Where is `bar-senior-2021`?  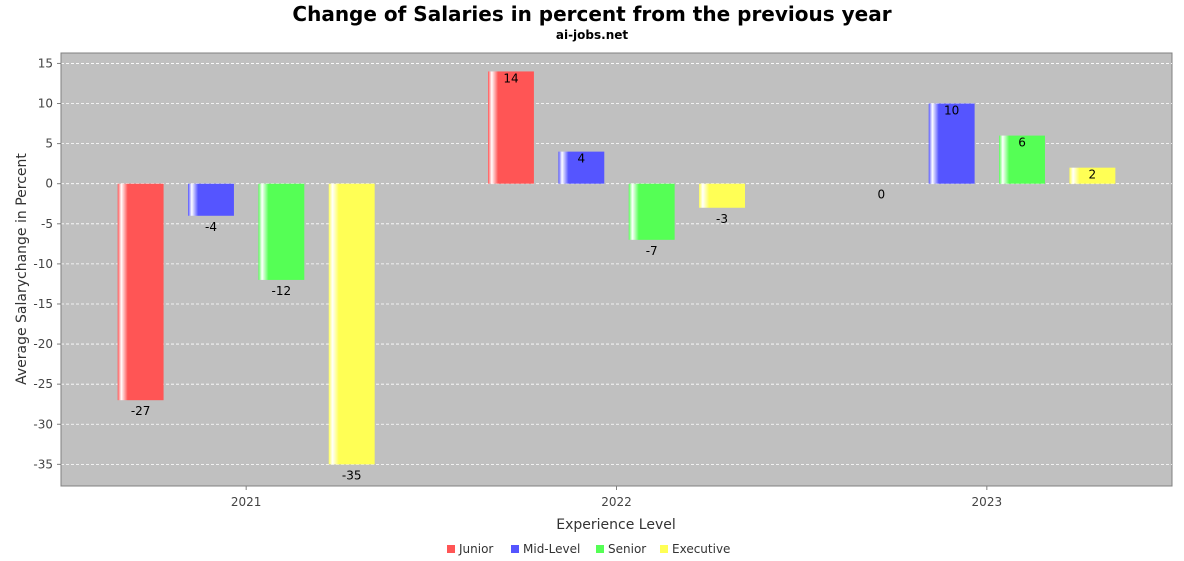
bar-senior-2021 is located at coordinates (281, 231).